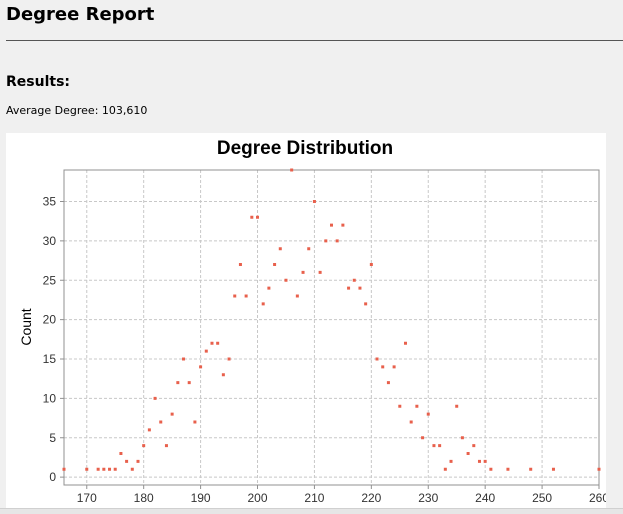 The width and height of the screenshot is (623, 514). What do you see at coordinates (314, 498) in the screenshot?
I see `x-tick-label: 210` at bounding box center [314, 498].